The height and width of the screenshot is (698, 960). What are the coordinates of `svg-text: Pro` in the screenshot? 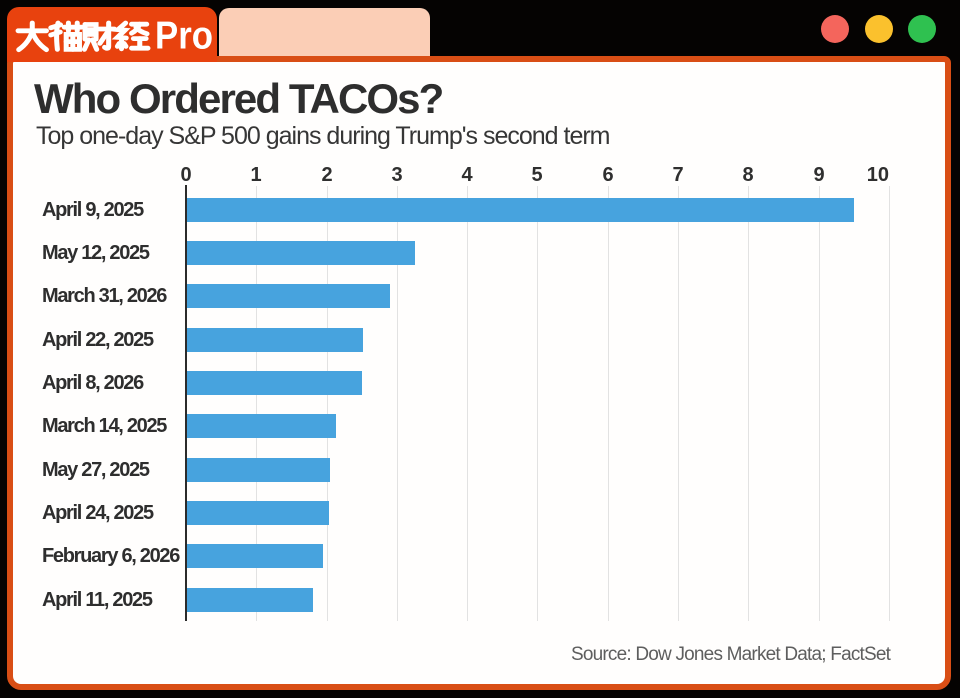 It's located at (184, 36).